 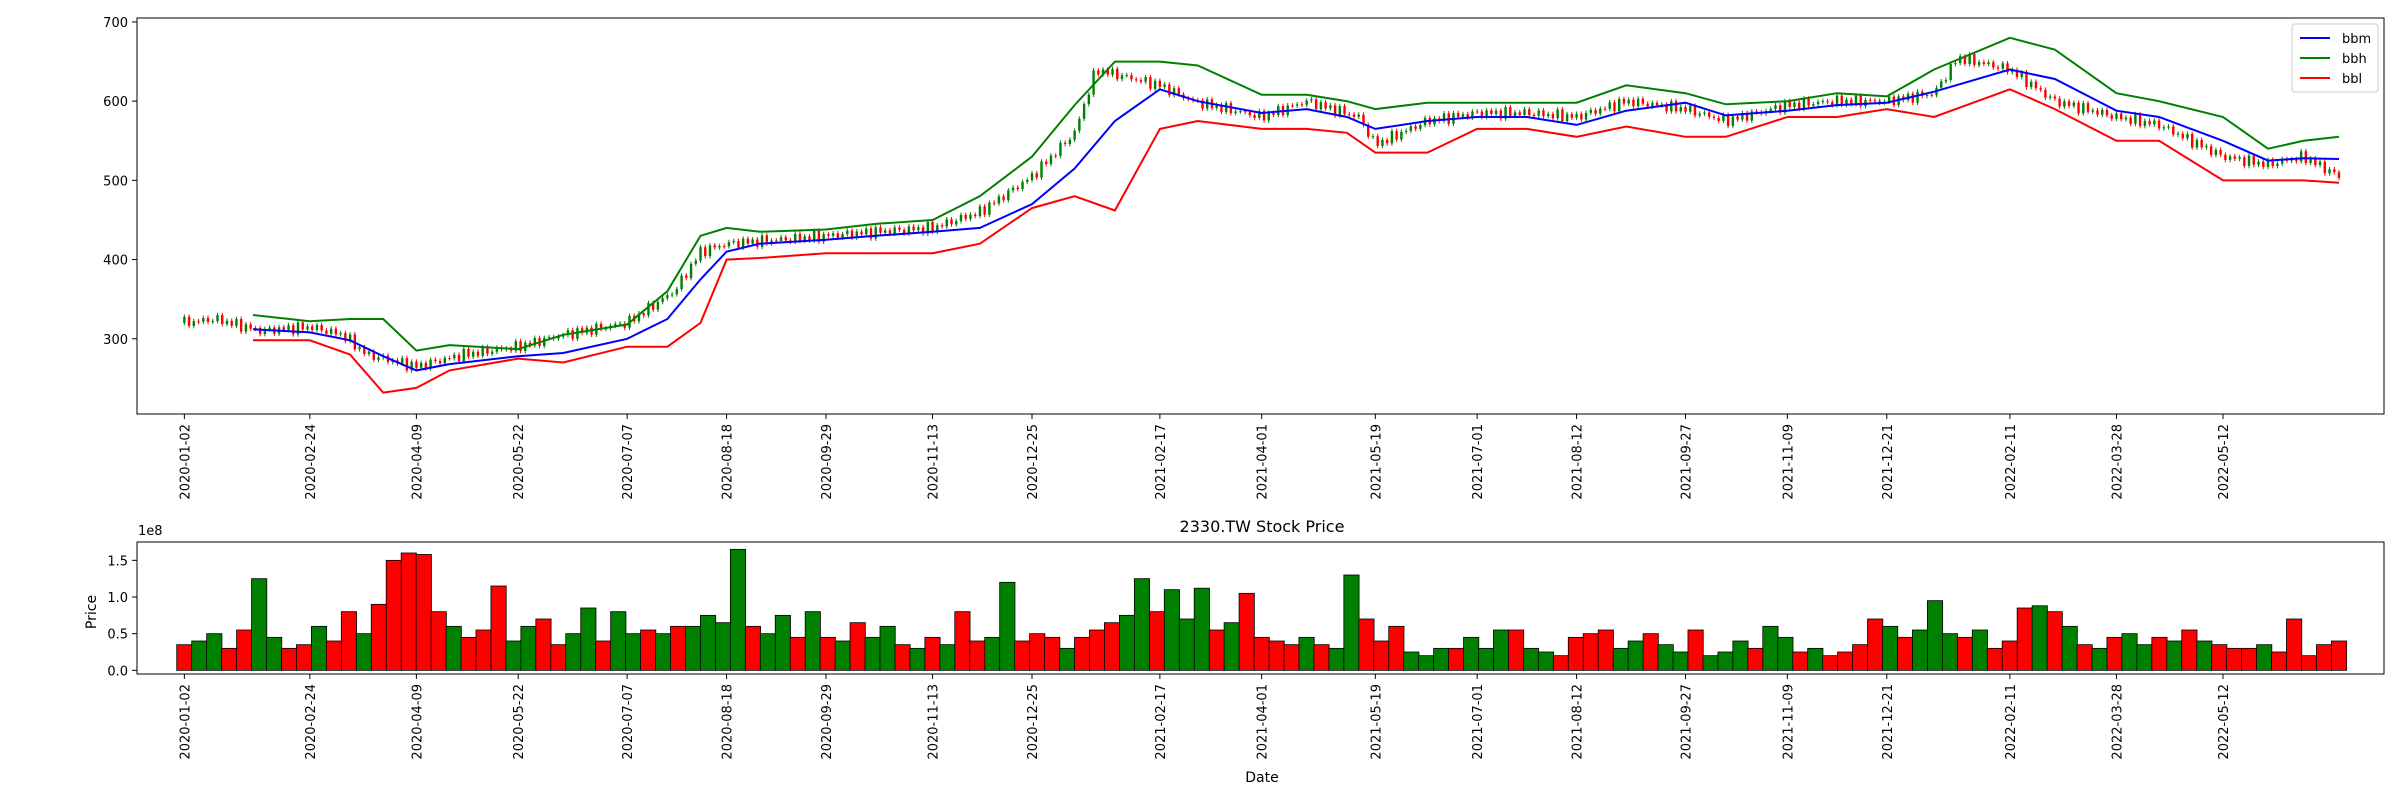 I want to click on volume-x-tick-label: 2022-03-28, so click(x=2117, y=722).